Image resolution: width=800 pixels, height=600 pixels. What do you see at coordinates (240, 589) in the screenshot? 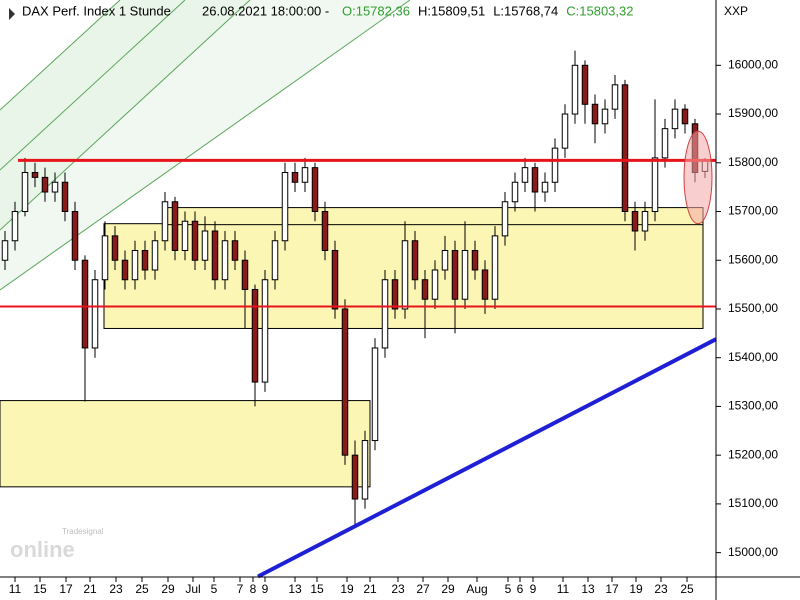
I see `x-tick-label: 7` at bounding box center [240, 589].